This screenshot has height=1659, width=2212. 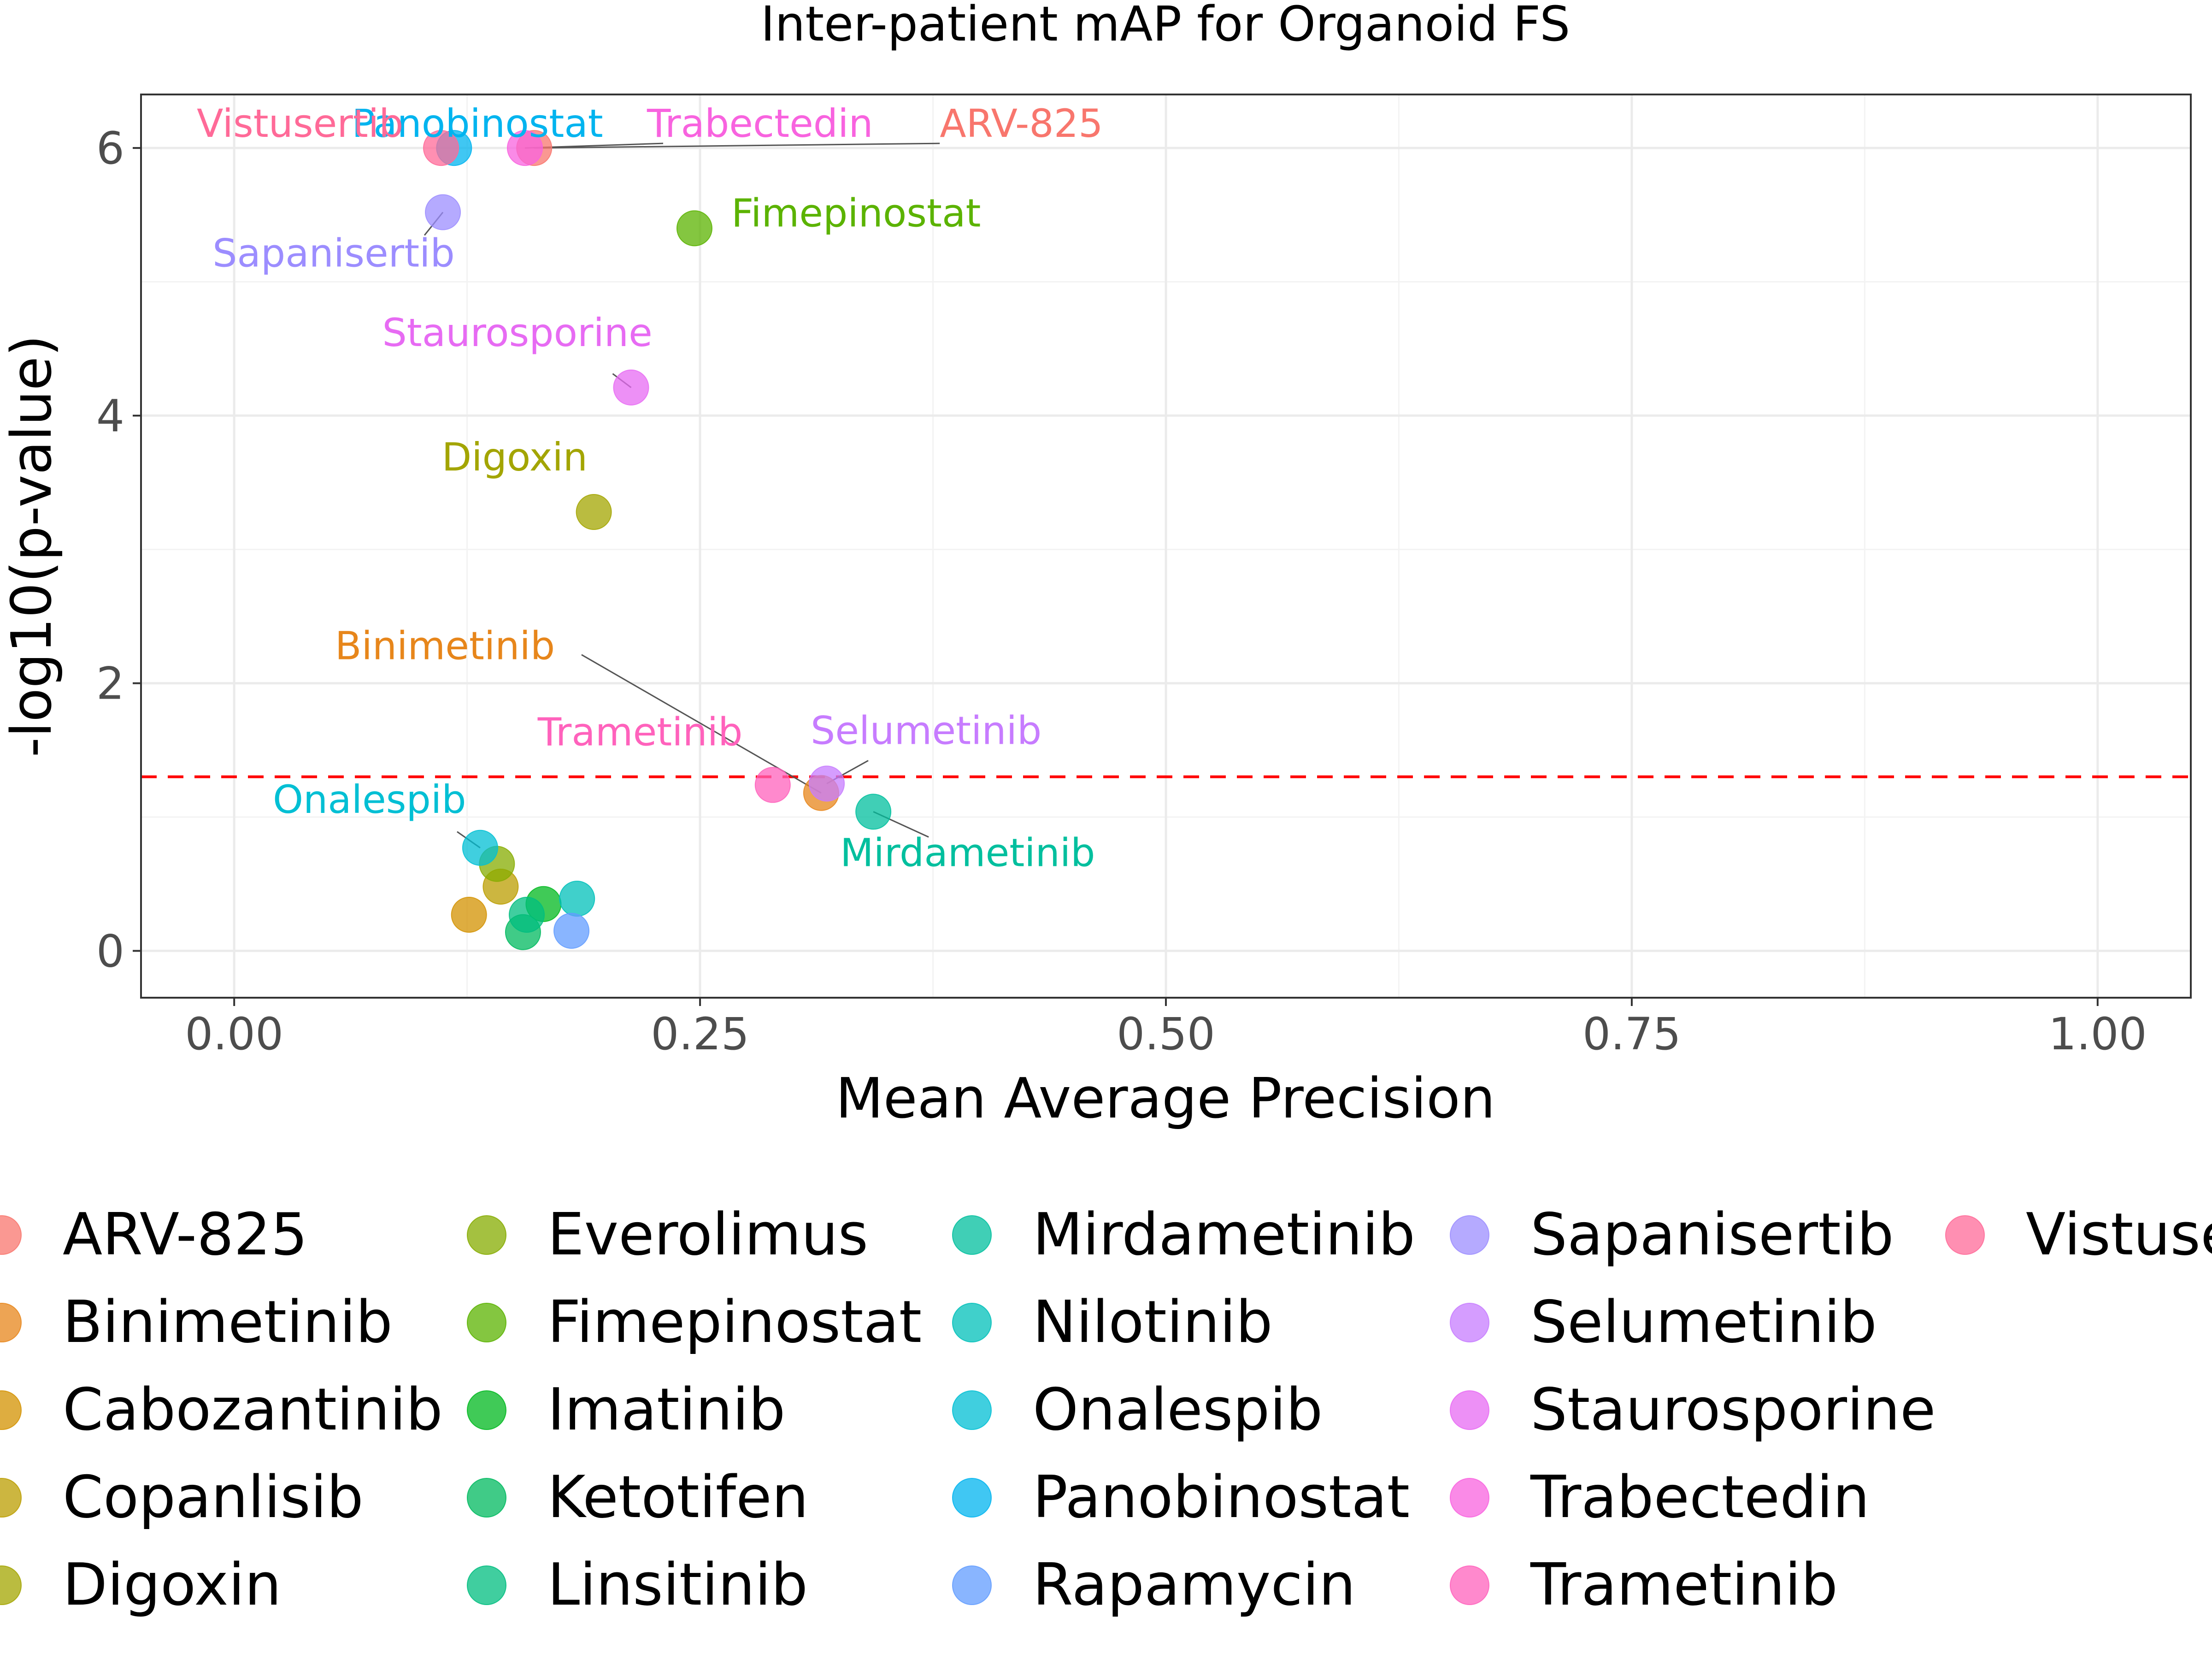 What do you see at coordinates (967, 852) in the screenshot?
I see `point-label-mirdametinib: Mirdametinib` at bounding box center [967, 852].